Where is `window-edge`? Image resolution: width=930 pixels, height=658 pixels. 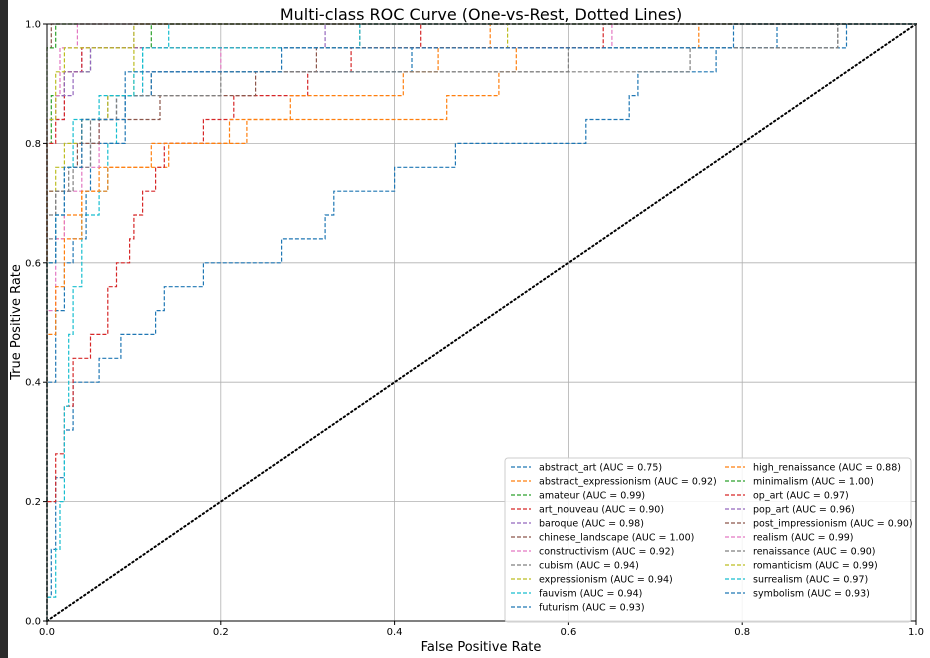 window-edge is located at coordinates (4, 329).